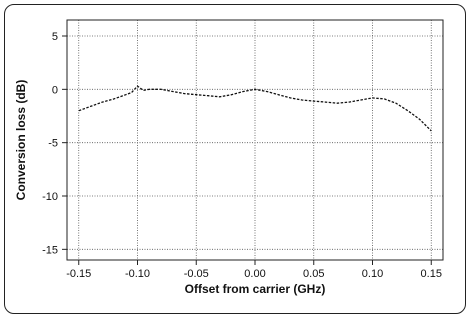 This screenshot has height=320, width=472. Describe the element at coordinates (78, 274) in the screenshot. I see `x-tick-label: -0.15` at that location.